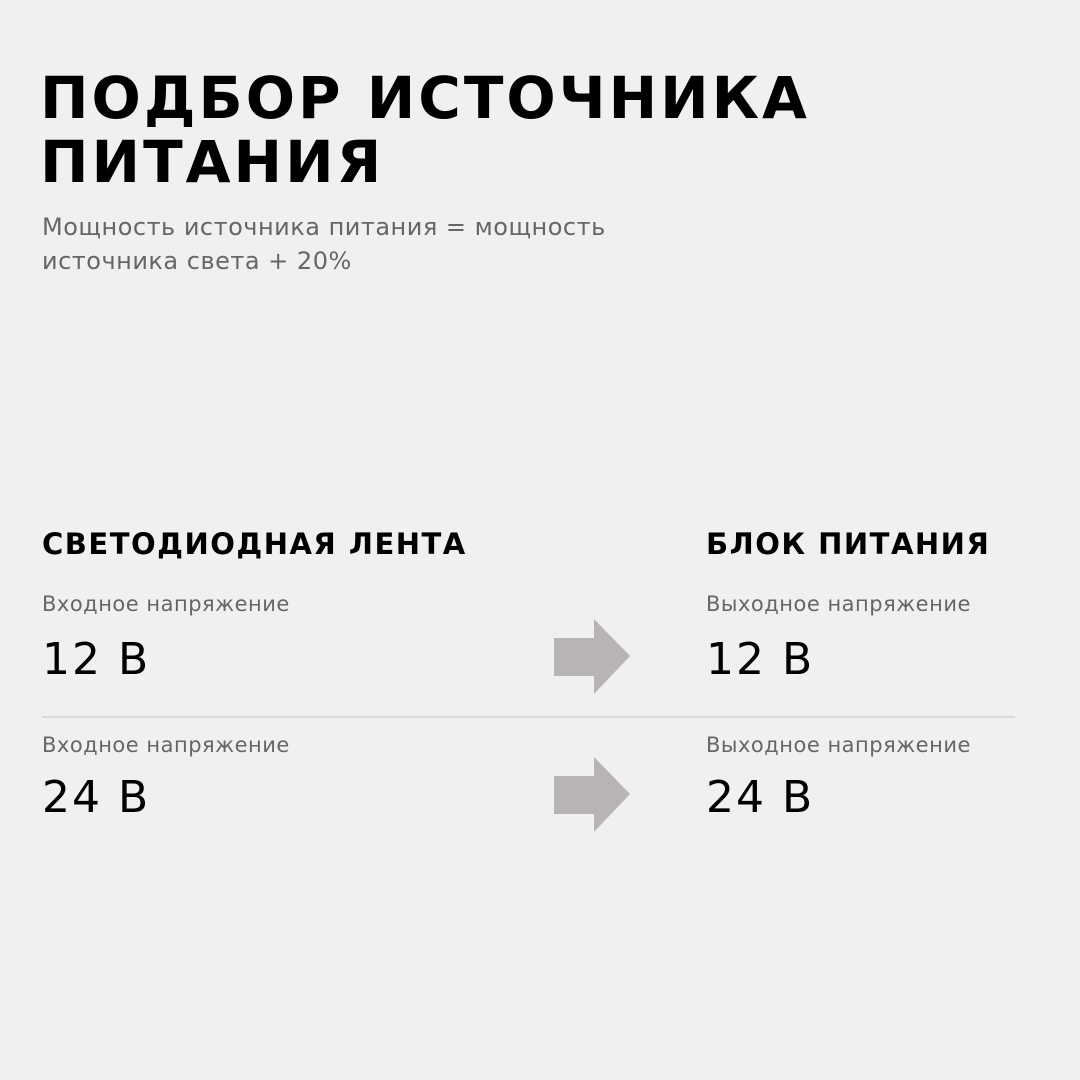 The width and height of the screenshot is (1080, 1080). I want to click on output-voltage-value: 12 В, so click(760, 659).